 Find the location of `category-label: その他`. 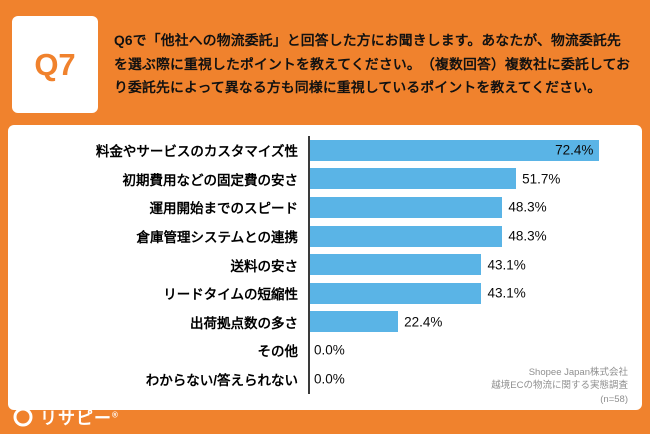

category-label: その他 is located at coordinates (278, 352).